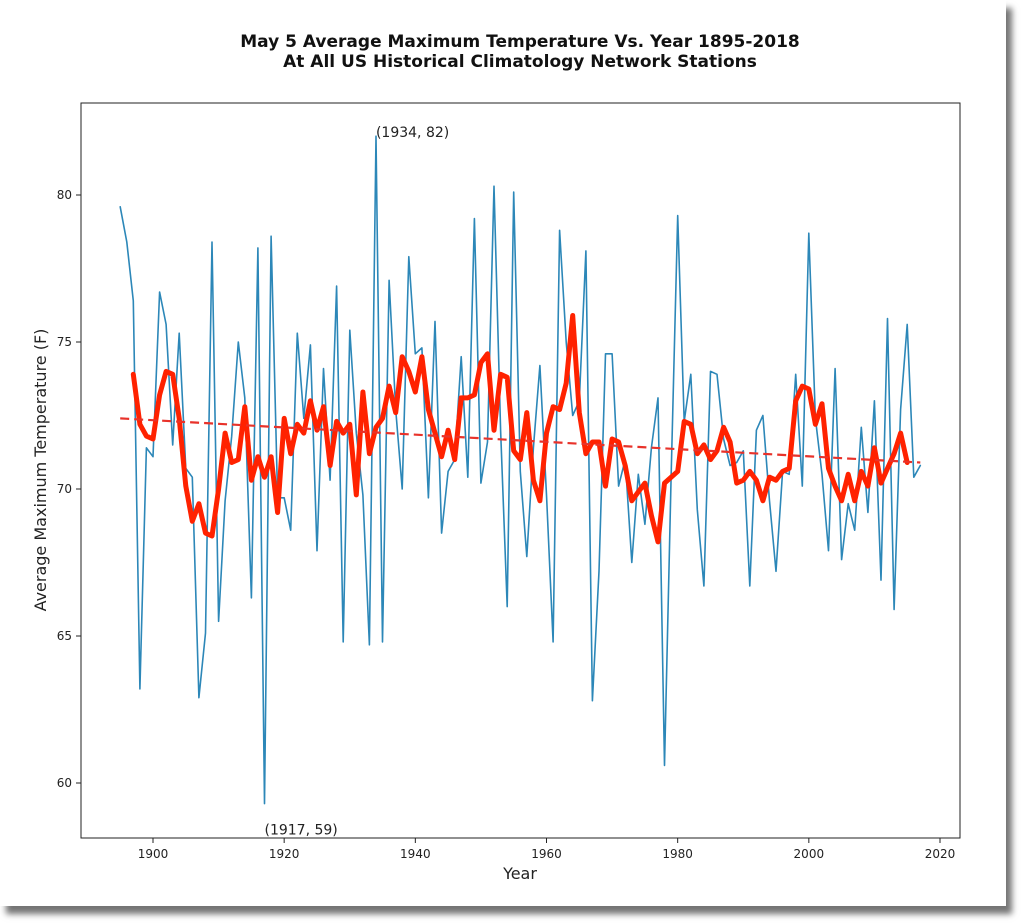 This screenshot has height=923, width=1024. Describe the element at coordinates (64, 342) in the screenshot. I see `y-tick-label: 75` at that location.